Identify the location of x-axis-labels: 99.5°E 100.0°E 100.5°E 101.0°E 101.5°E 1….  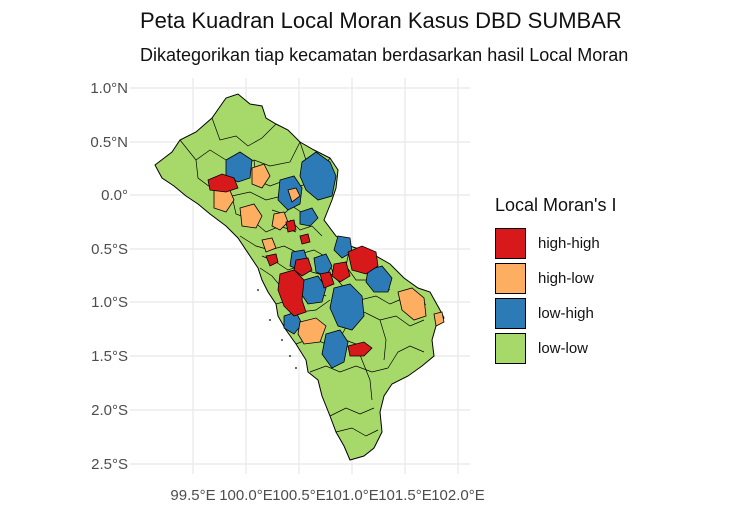
(327, 495).